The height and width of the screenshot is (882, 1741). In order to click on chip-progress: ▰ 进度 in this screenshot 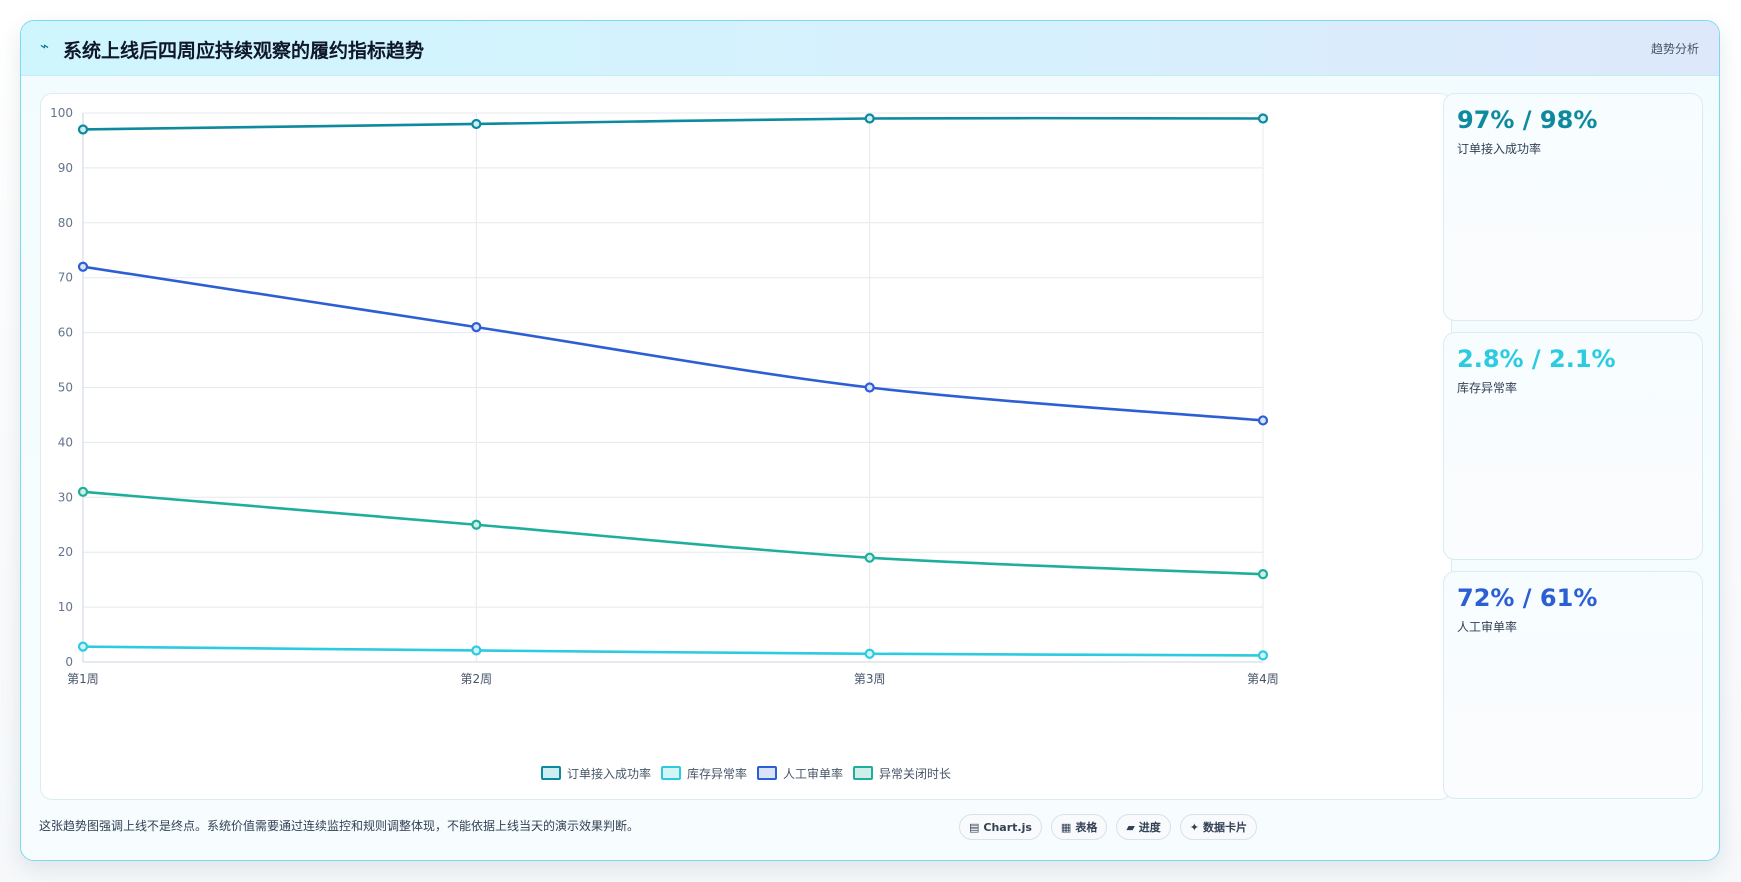, I will do `click(1143, 827)`.